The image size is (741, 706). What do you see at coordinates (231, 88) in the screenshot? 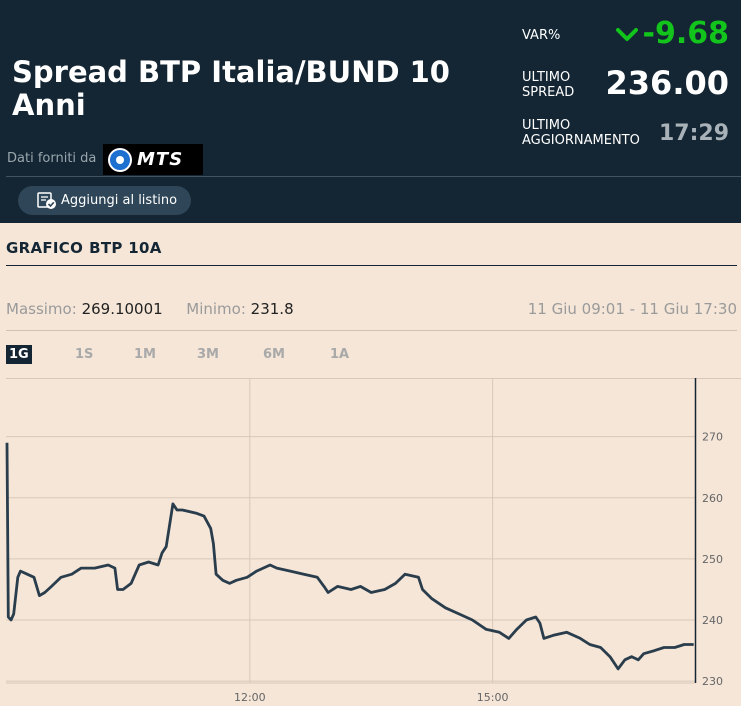
I see `page-title: Spread BTP Italia/BUND 10 Anni` at bounding box center [231, 88].